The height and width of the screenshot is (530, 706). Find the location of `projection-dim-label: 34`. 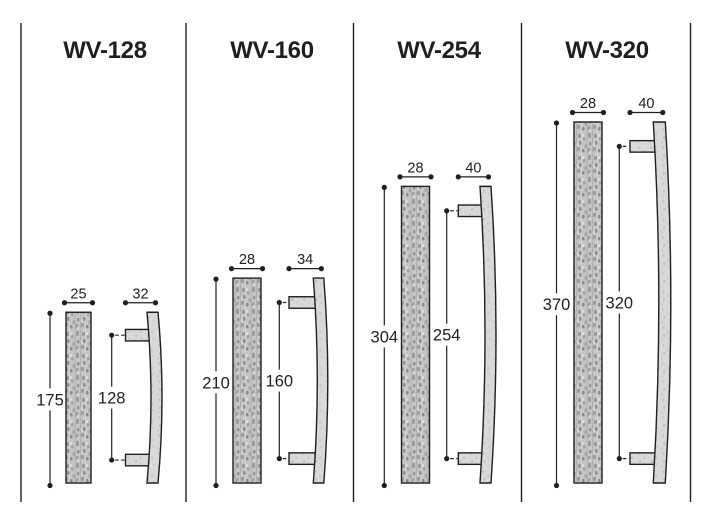

projection-dim-label: 34 is located at coordinates (305, 260).